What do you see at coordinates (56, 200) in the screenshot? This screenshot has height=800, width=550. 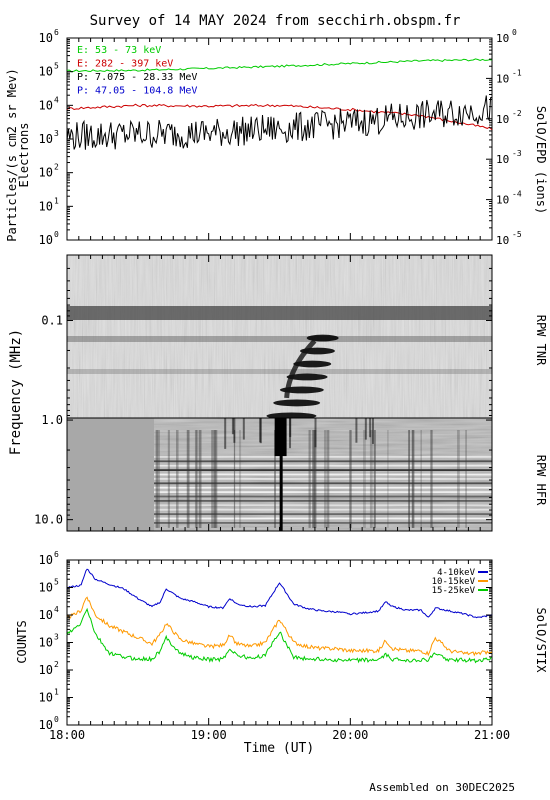 I see `epd-y-tick-exp: 1` at bounding box center [56, 200].